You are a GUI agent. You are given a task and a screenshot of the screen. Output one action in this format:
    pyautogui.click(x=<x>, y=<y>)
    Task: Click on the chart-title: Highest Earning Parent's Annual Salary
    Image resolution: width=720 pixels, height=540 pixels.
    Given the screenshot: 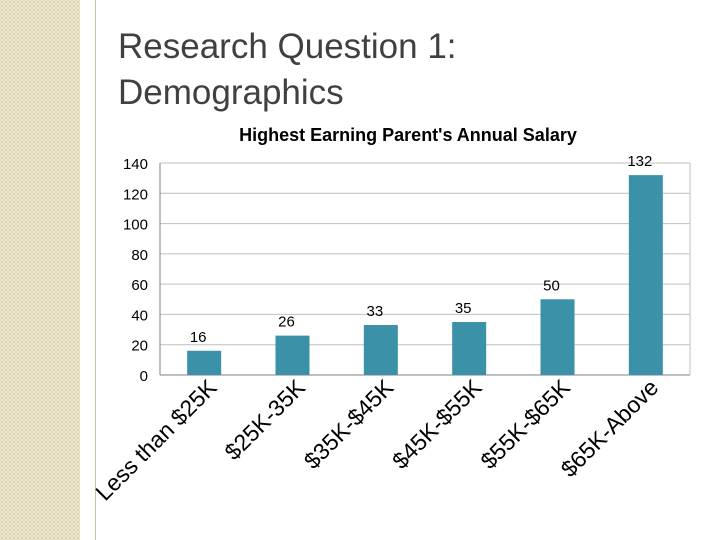 What is the action you would take?
    pyautogui.click(x=408, y=135)
    